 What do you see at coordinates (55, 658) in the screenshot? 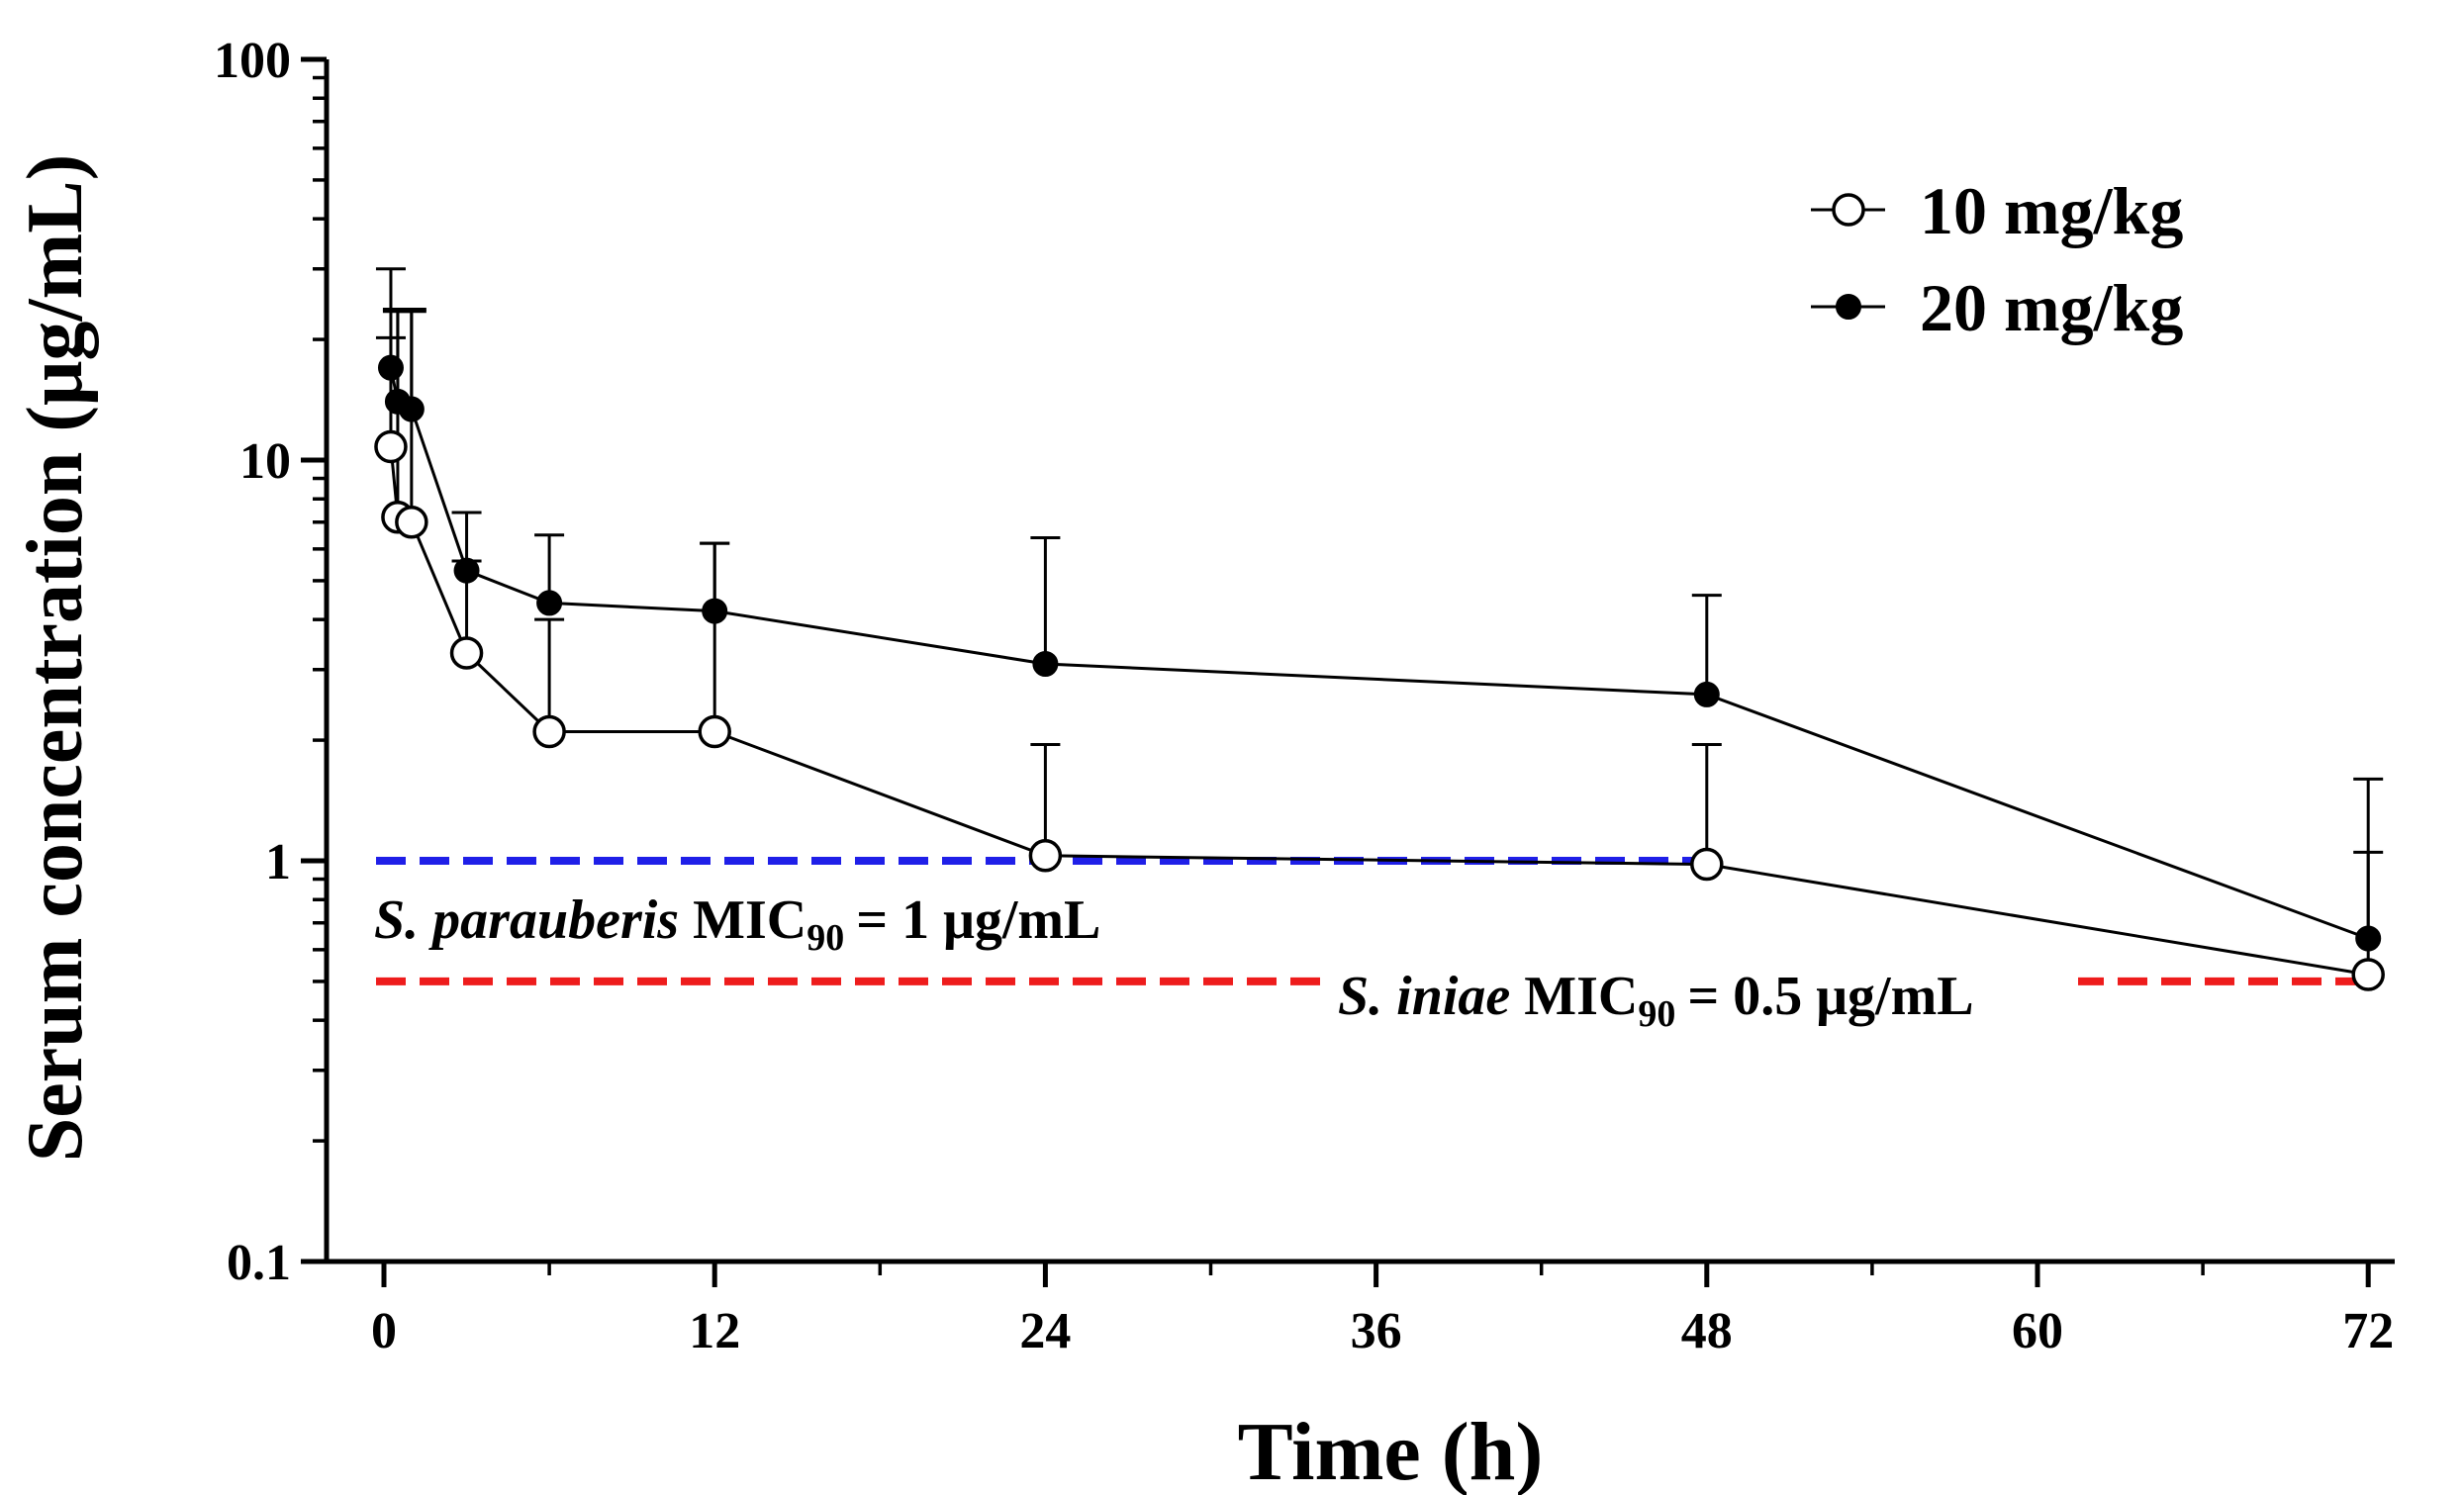
I see `y-axis-title: Serum concentration (μg/mL)` at bounding box center [55, 658].